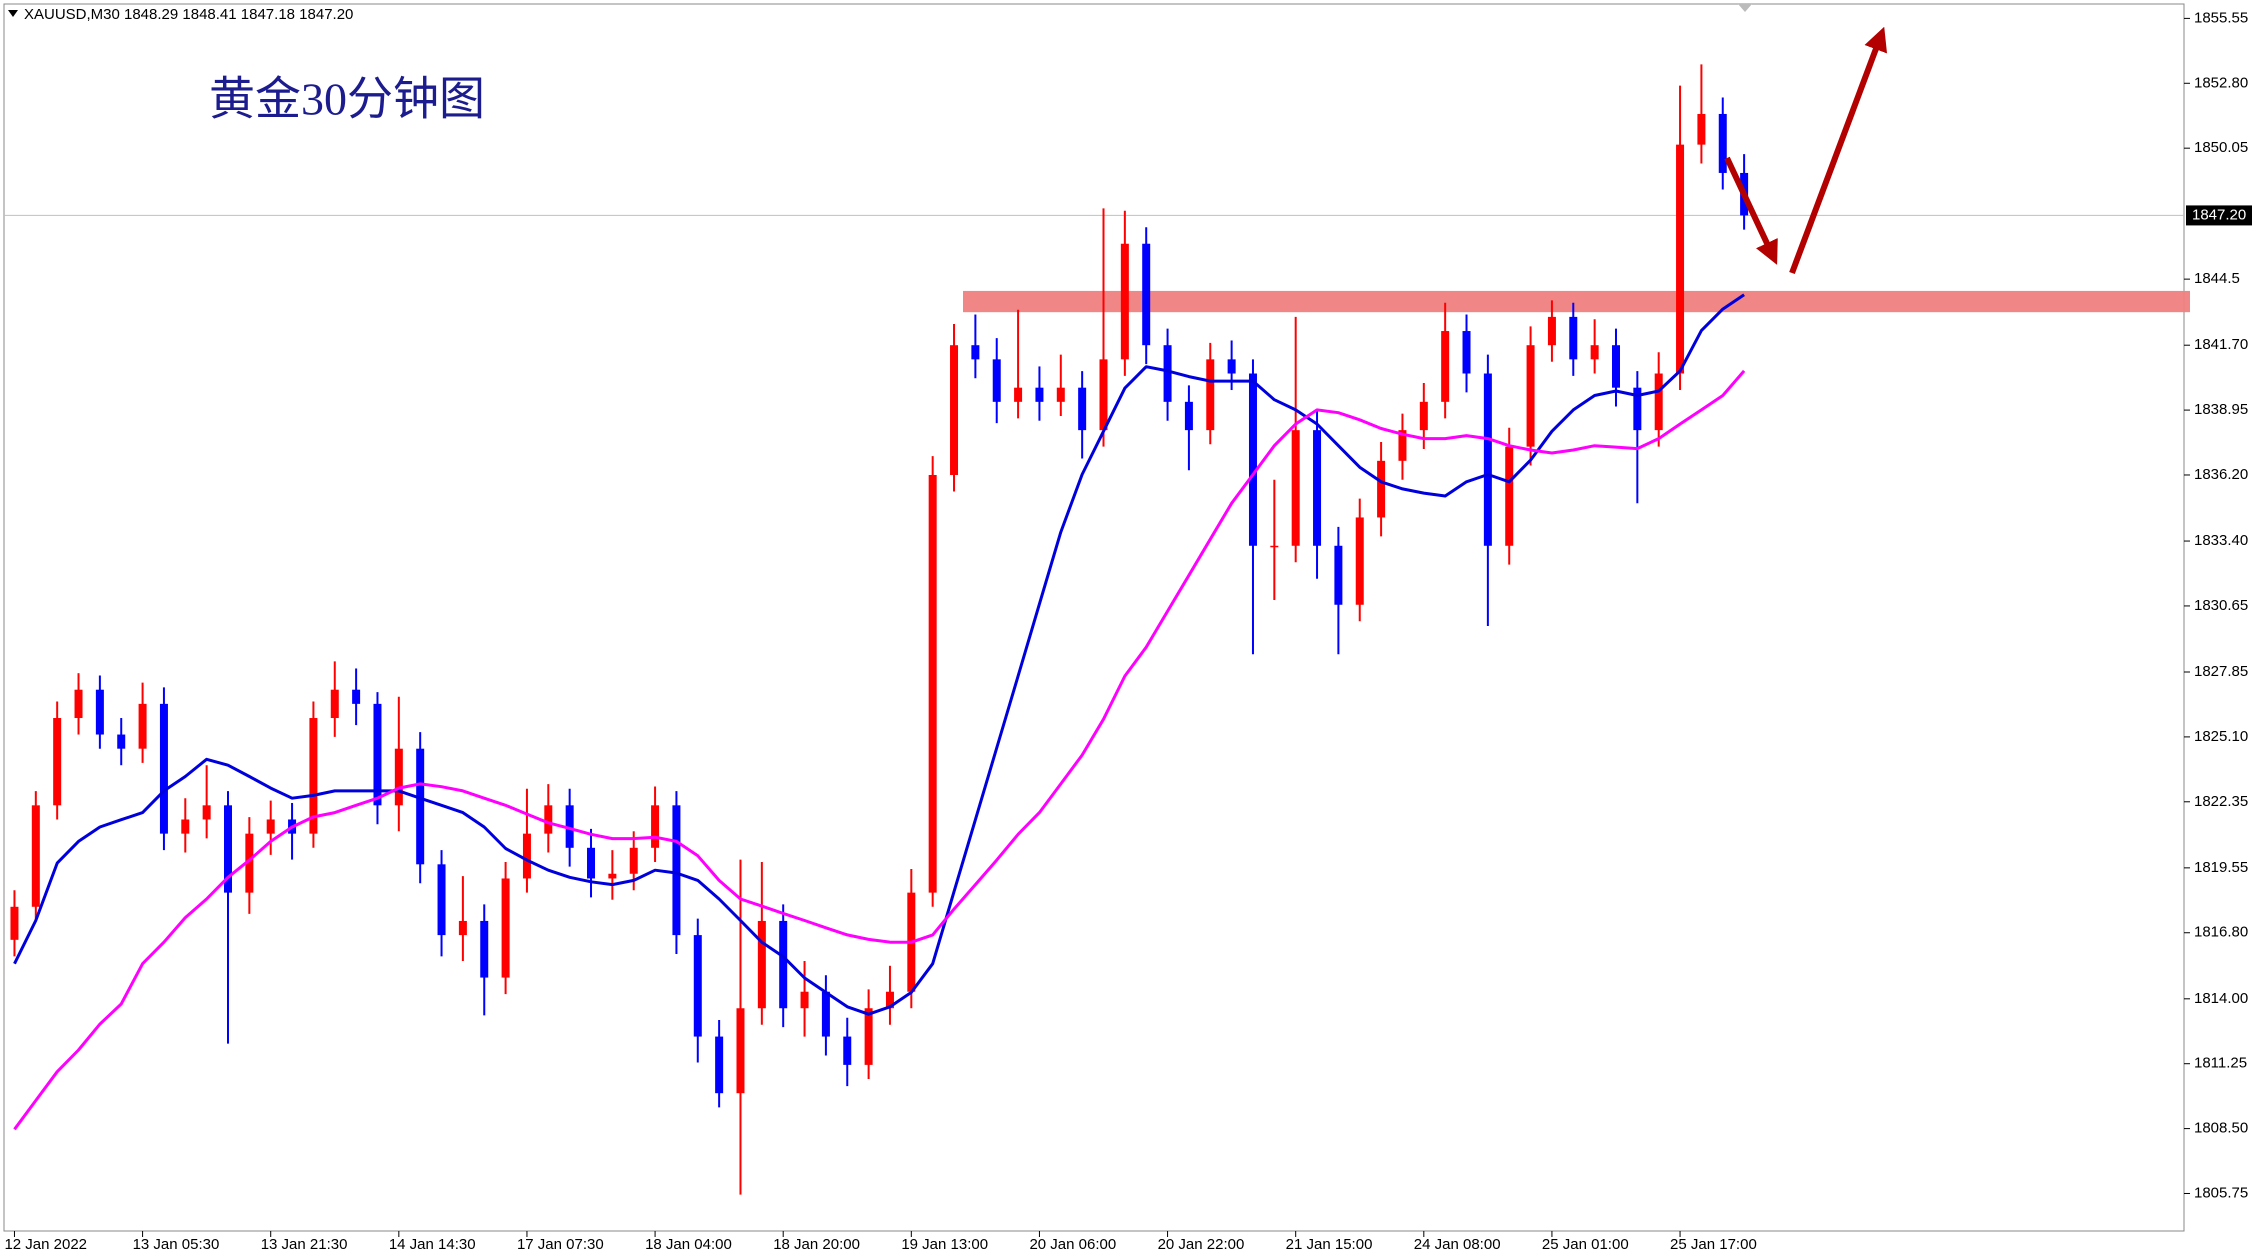 The width and height of the screenshot is (2257, 1258). I want to click on scroll-marker, so click(1745, 8).